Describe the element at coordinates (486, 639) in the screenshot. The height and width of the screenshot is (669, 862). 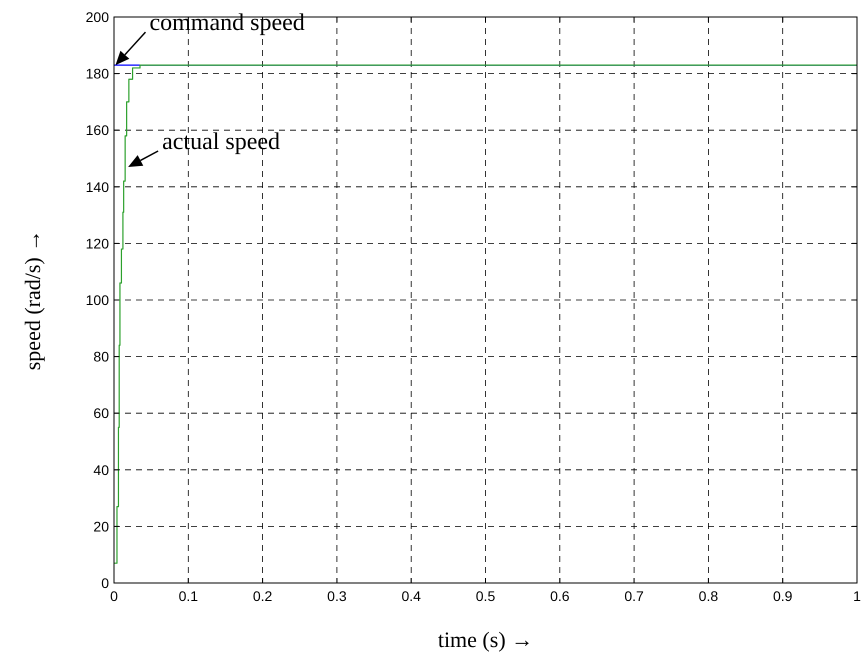
I see `x-axis-title: time (s) →` at that location.